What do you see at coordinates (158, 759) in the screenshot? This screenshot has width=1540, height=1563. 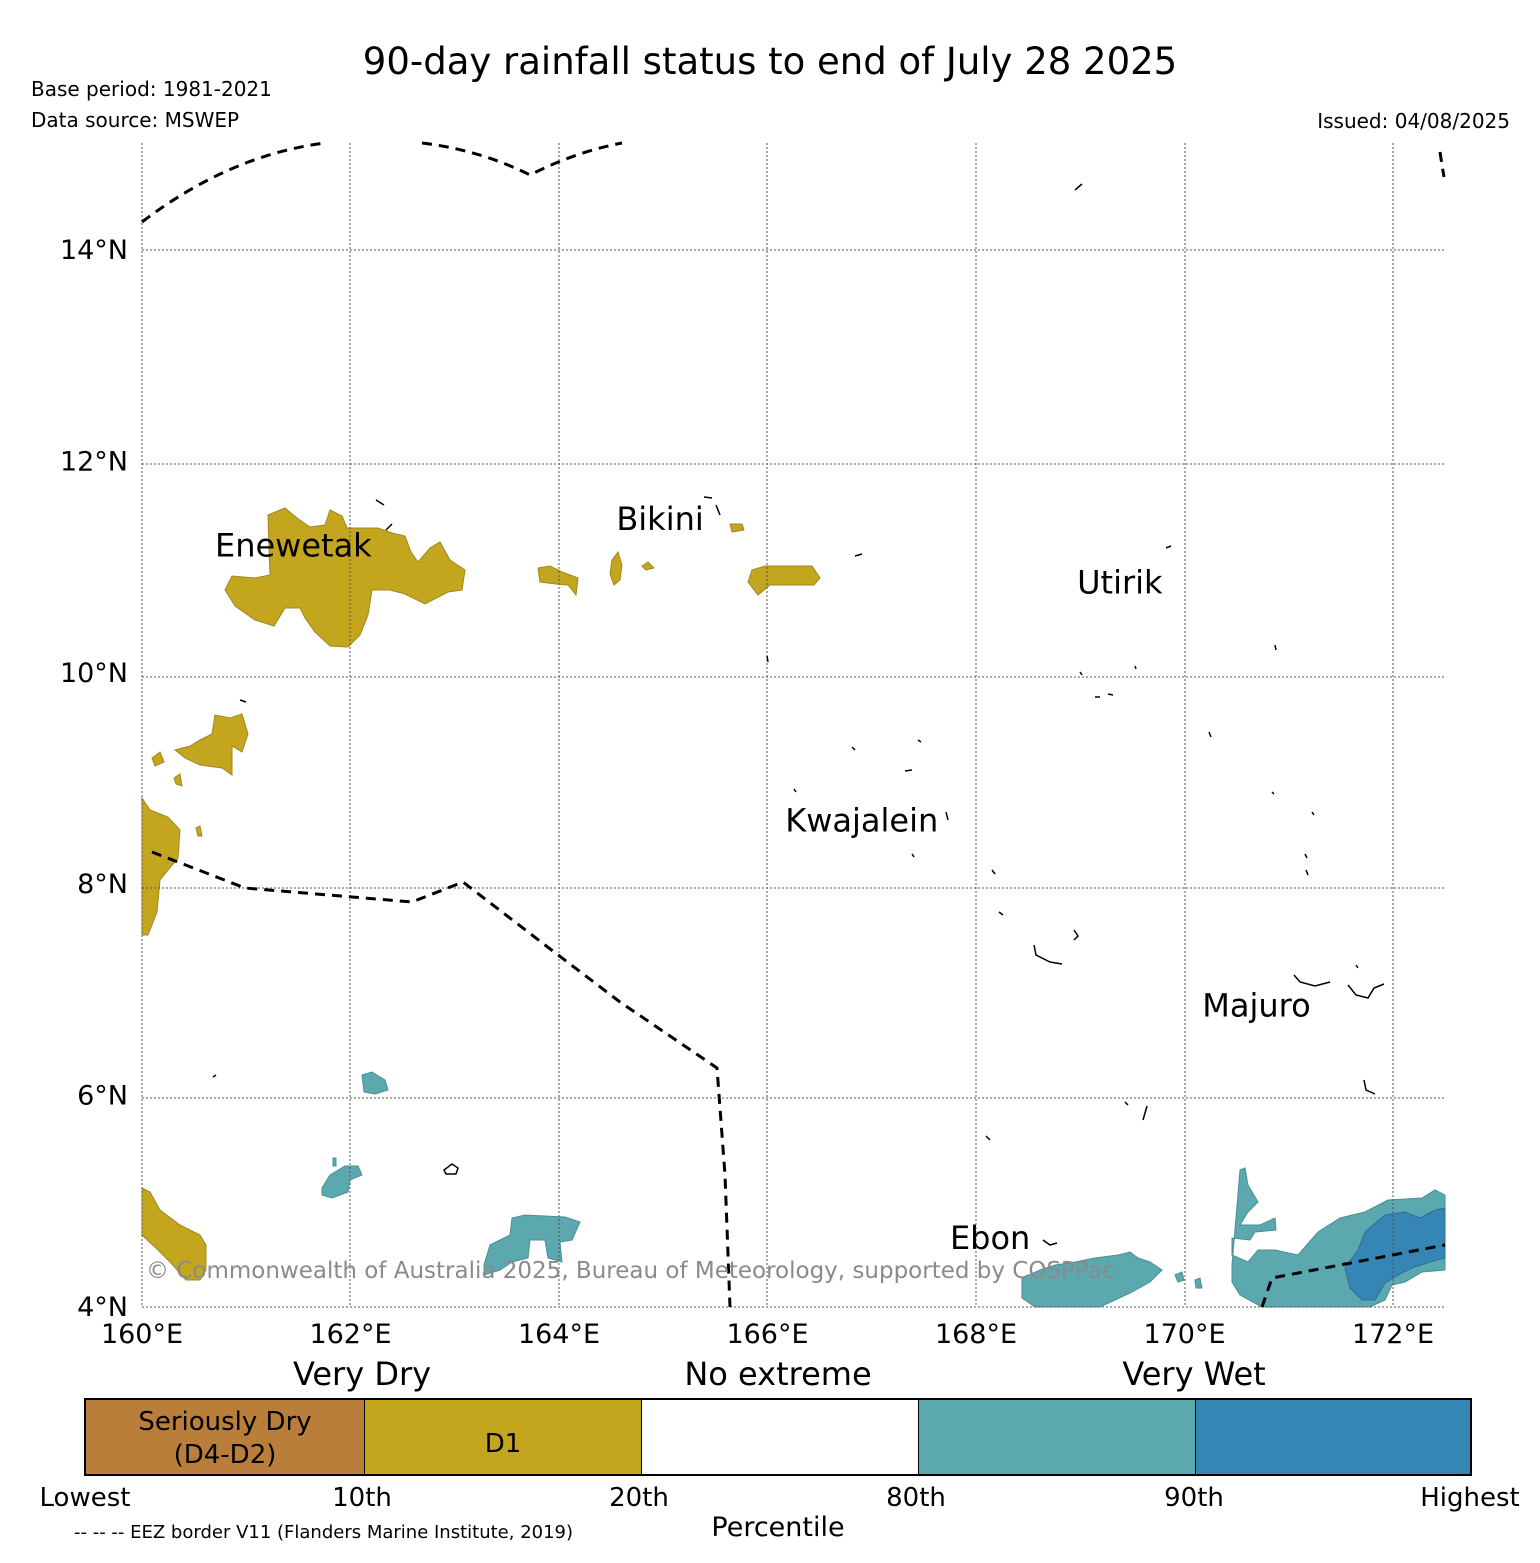 I see `d1-region-west-9n-islet` at bounding box center [158, 759].